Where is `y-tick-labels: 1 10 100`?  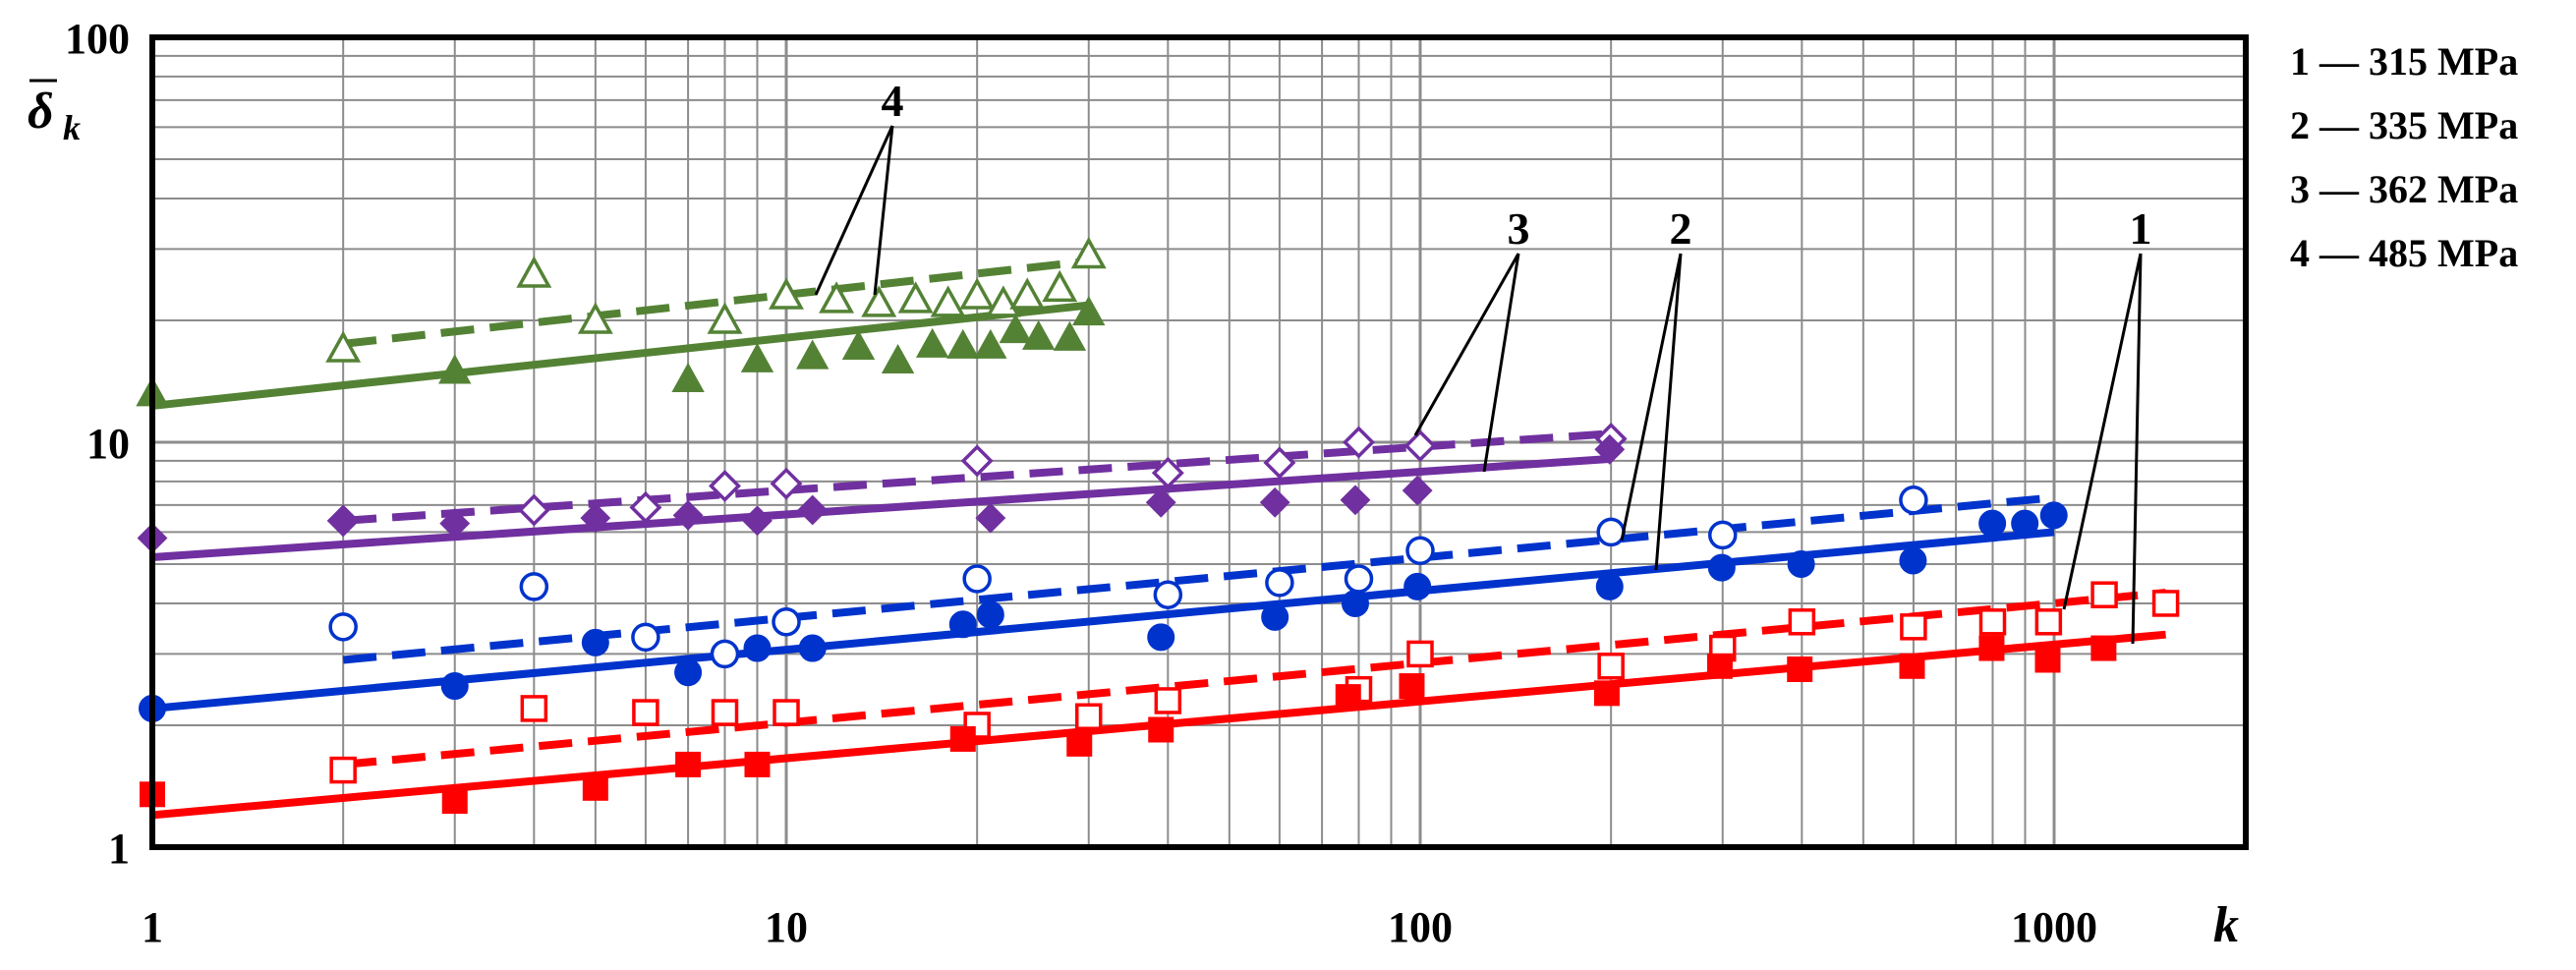 y-tick-labels: 1 10 100 is located at coordinates (97, 444).